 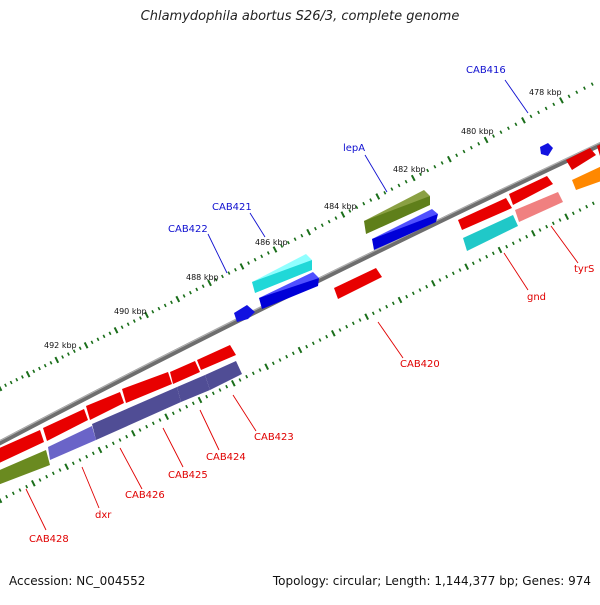 I want to click on label-gnd: gnd, so click(x=536, y=297).